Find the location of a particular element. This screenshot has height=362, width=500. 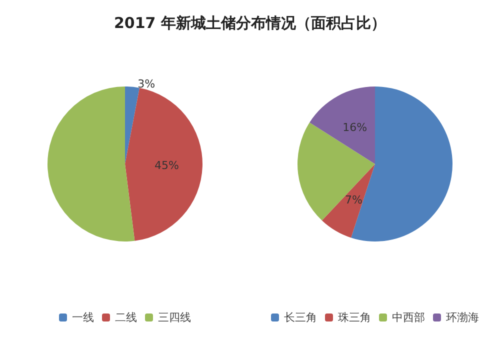

legend-label: 中西部 is located at coordinates (408, 317).